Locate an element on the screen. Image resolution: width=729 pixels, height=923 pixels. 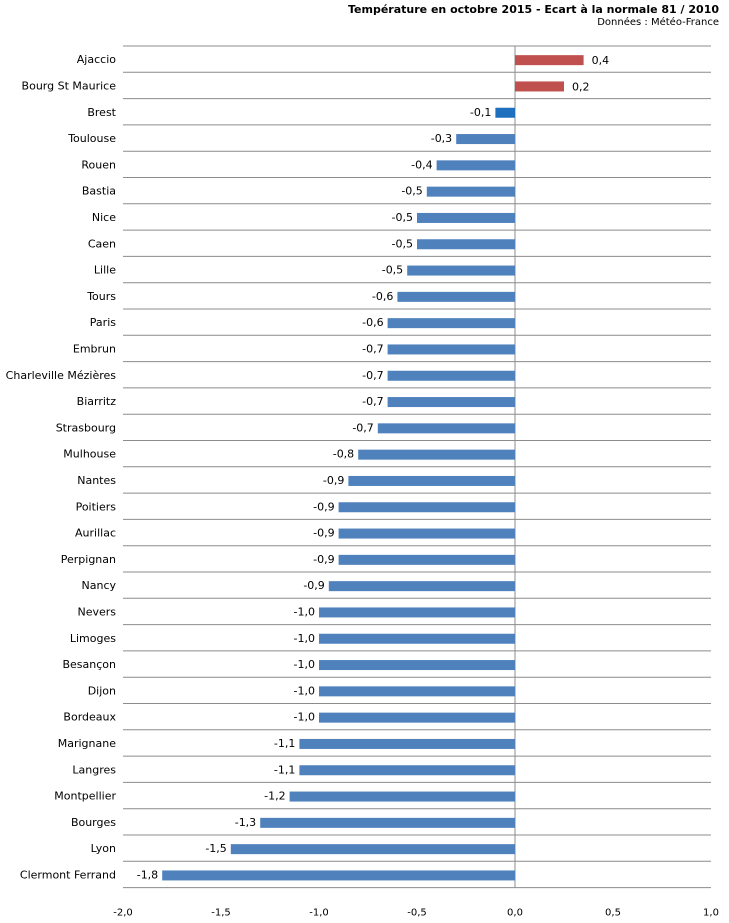
data-label: 0,4 is located at coordinates (601, 60).